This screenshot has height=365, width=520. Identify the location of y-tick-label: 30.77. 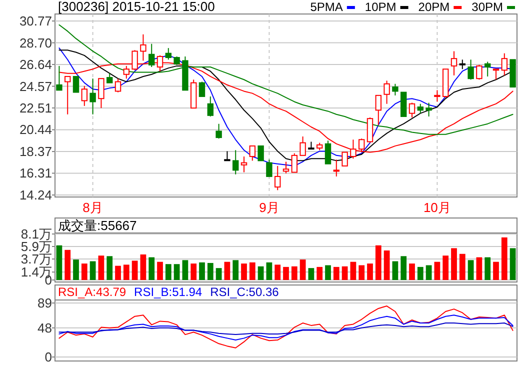
(35, 21).